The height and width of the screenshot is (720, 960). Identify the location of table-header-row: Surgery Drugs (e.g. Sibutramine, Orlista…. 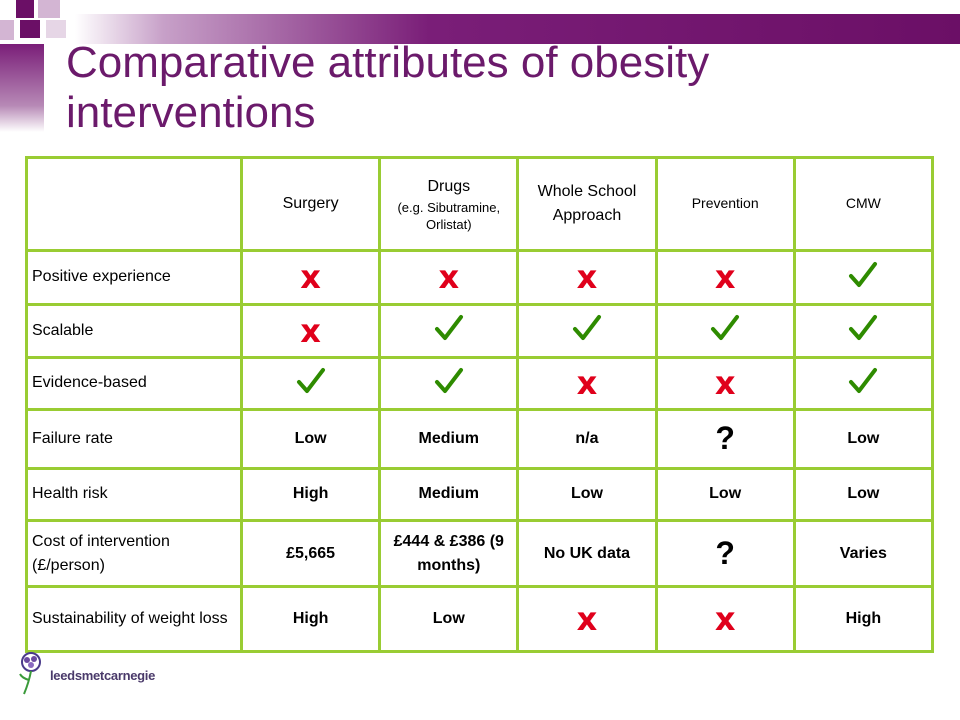
(480, 204).